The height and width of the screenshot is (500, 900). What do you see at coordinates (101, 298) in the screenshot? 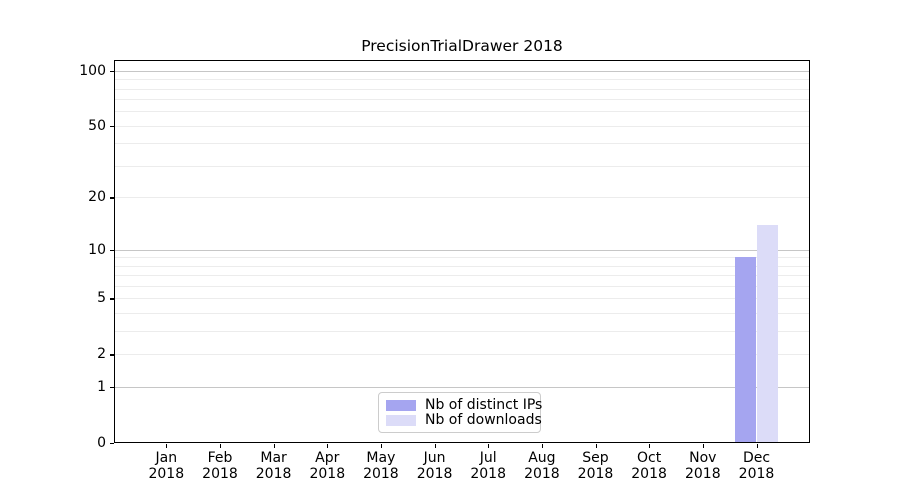
I see `y-tick-label: 5` at bounding box center [101, 298].